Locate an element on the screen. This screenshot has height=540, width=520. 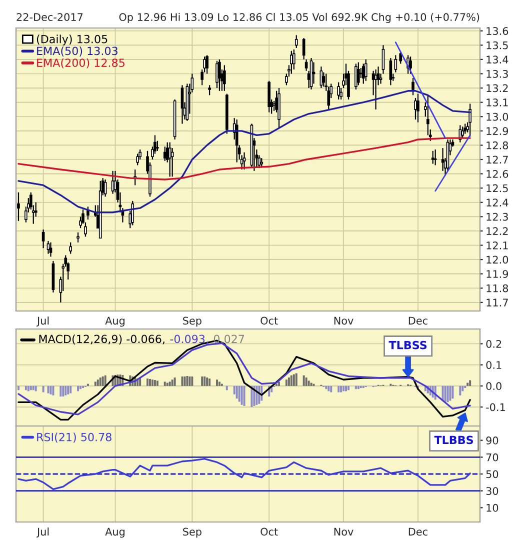
y-tick-label: 12.7 is located at coordinates (497, 160).